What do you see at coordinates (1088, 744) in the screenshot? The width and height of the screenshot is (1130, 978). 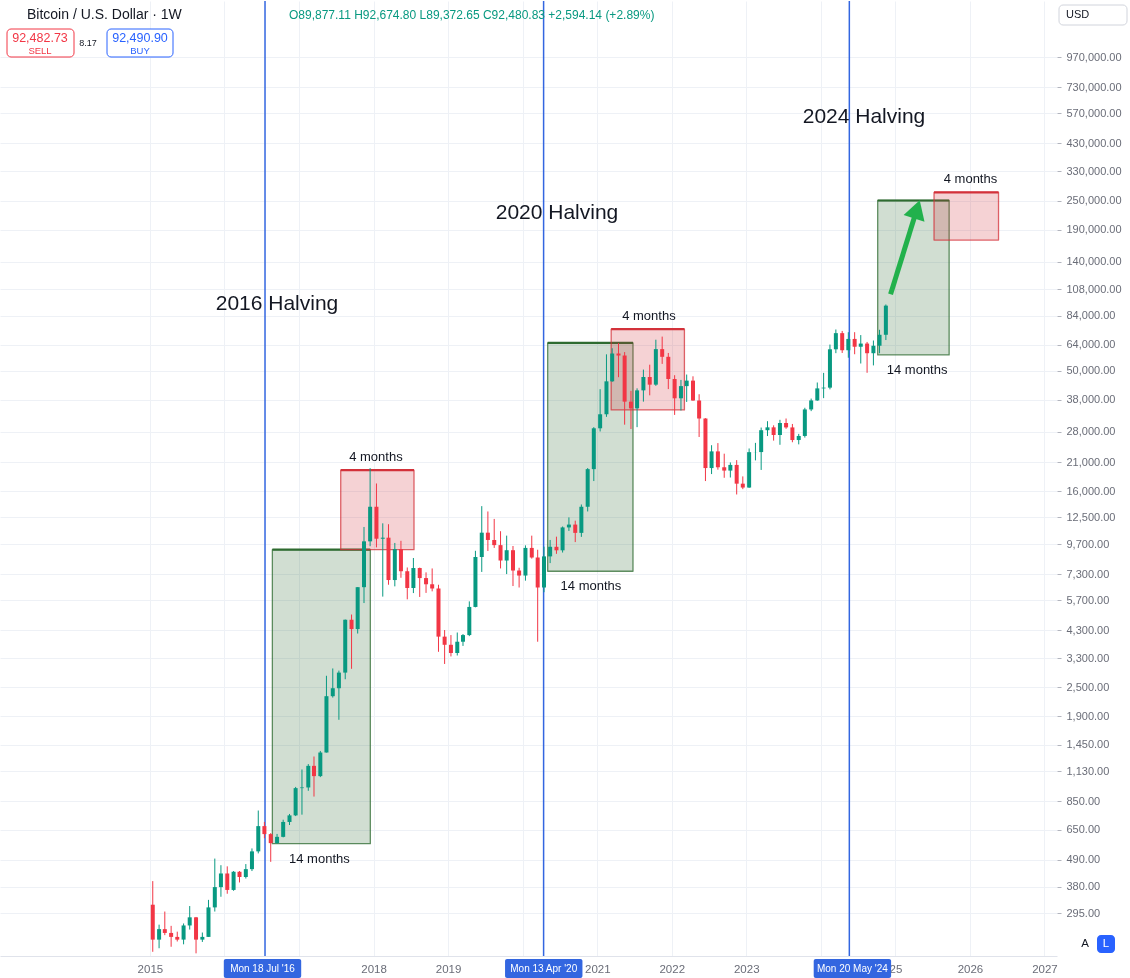 I see `y-tick-label: 1,450.00` at bounding box center [1088, 744].